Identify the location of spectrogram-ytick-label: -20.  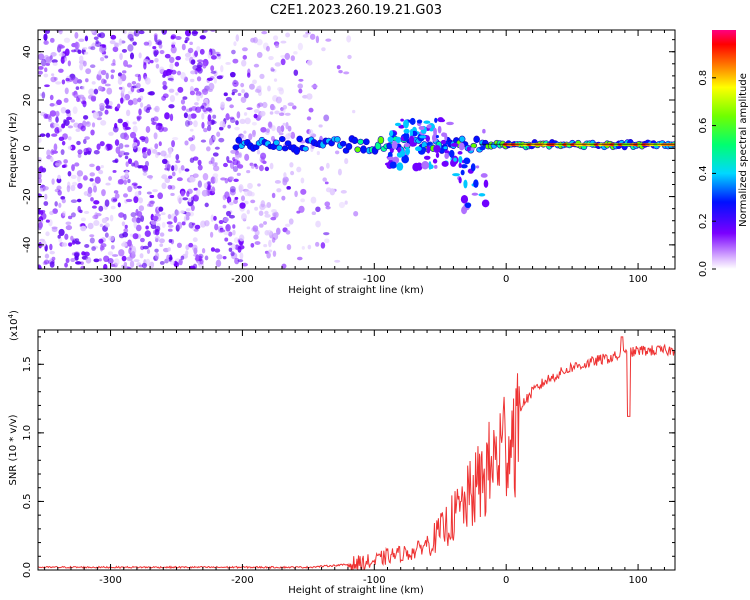
(27, 196).